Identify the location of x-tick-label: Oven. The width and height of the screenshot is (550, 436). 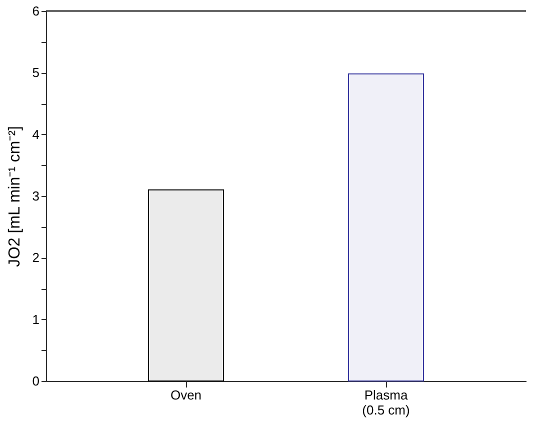
(186, 395).